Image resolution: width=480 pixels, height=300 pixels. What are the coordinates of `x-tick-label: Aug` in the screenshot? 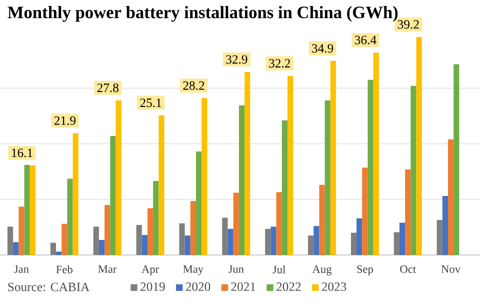 It's located at (322, 270).